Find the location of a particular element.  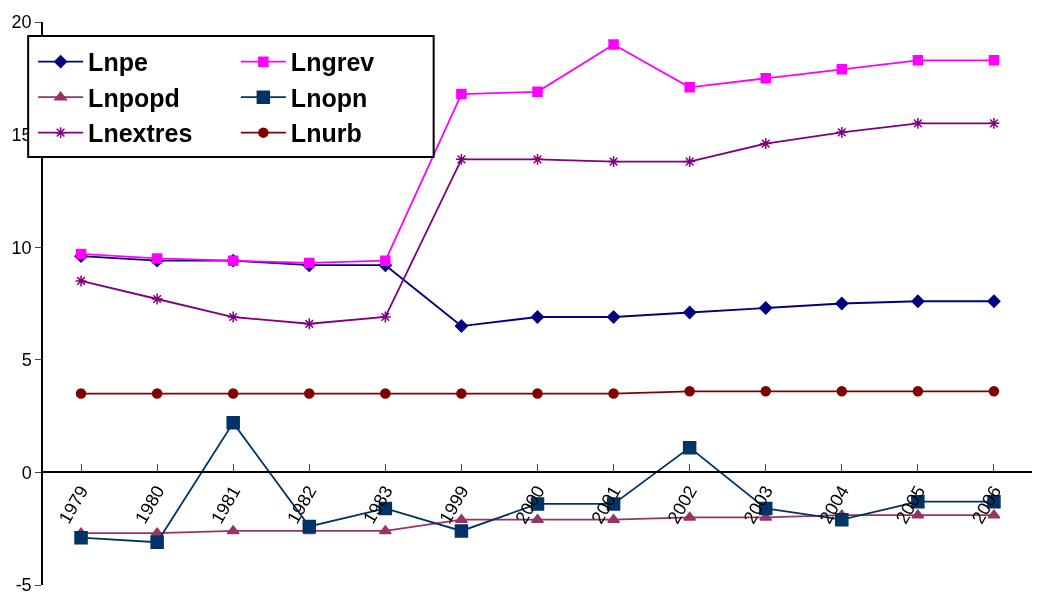

y-tick-label: 20 is located at coordinates (21, 22).